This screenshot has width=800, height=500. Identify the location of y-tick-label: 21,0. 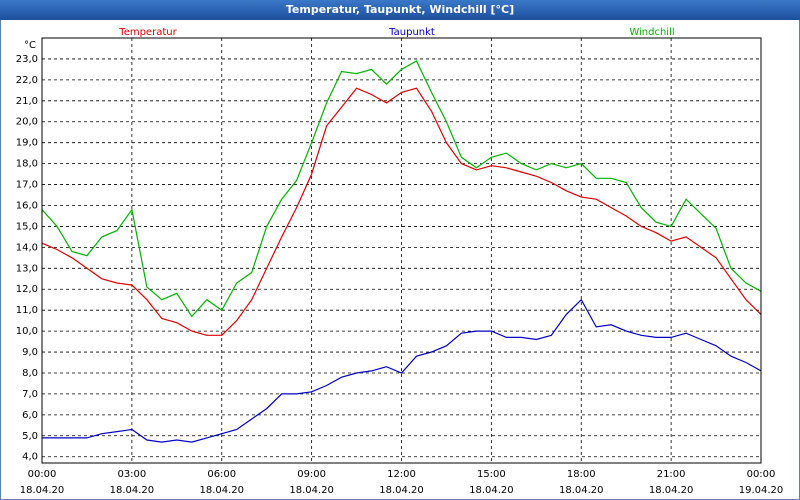
(27, 101).